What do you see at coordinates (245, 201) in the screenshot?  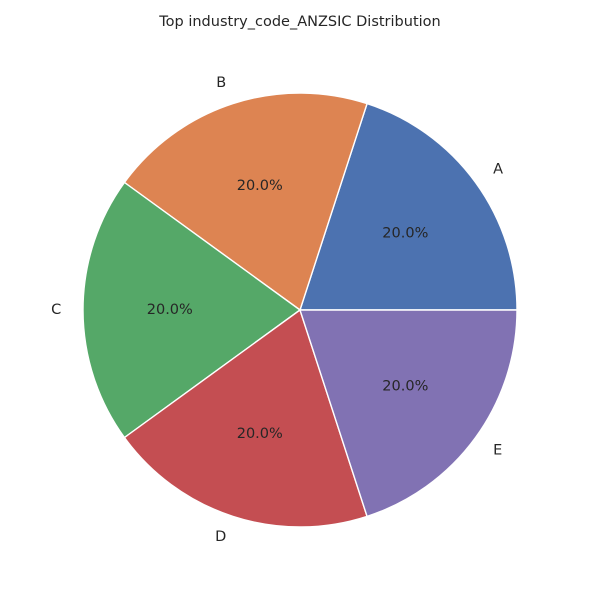 I see `pie-slice-b` at bounding box center [245, 201].